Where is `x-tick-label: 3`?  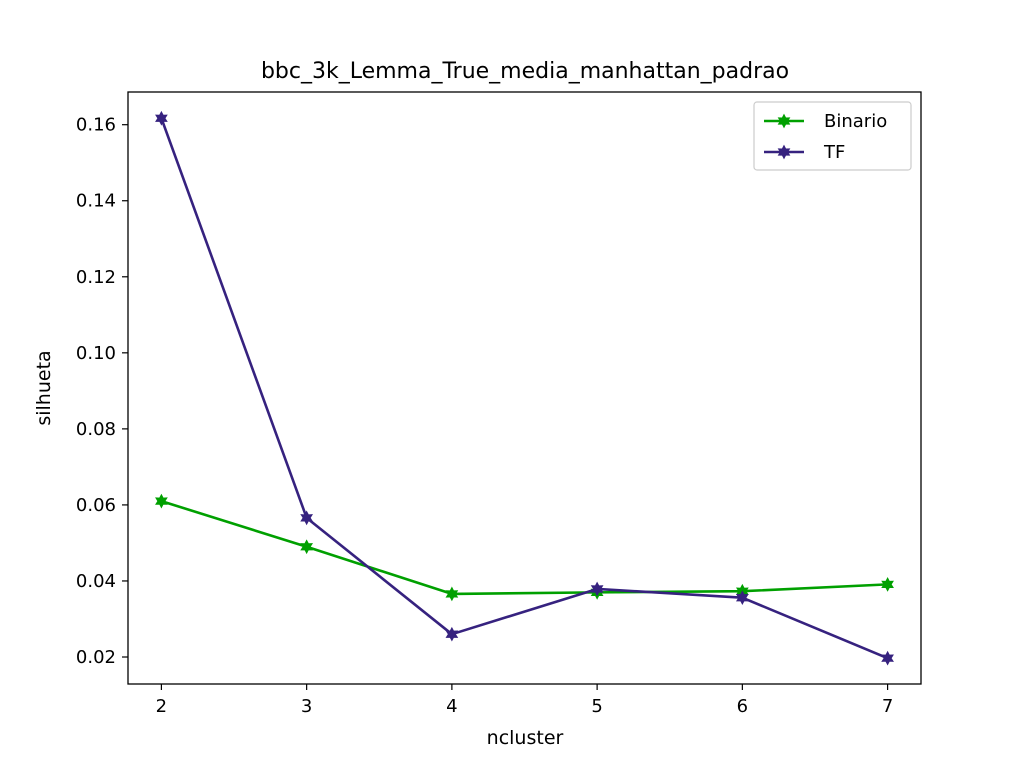
x-tick-label: 3 is located at coordinates (306, 706).